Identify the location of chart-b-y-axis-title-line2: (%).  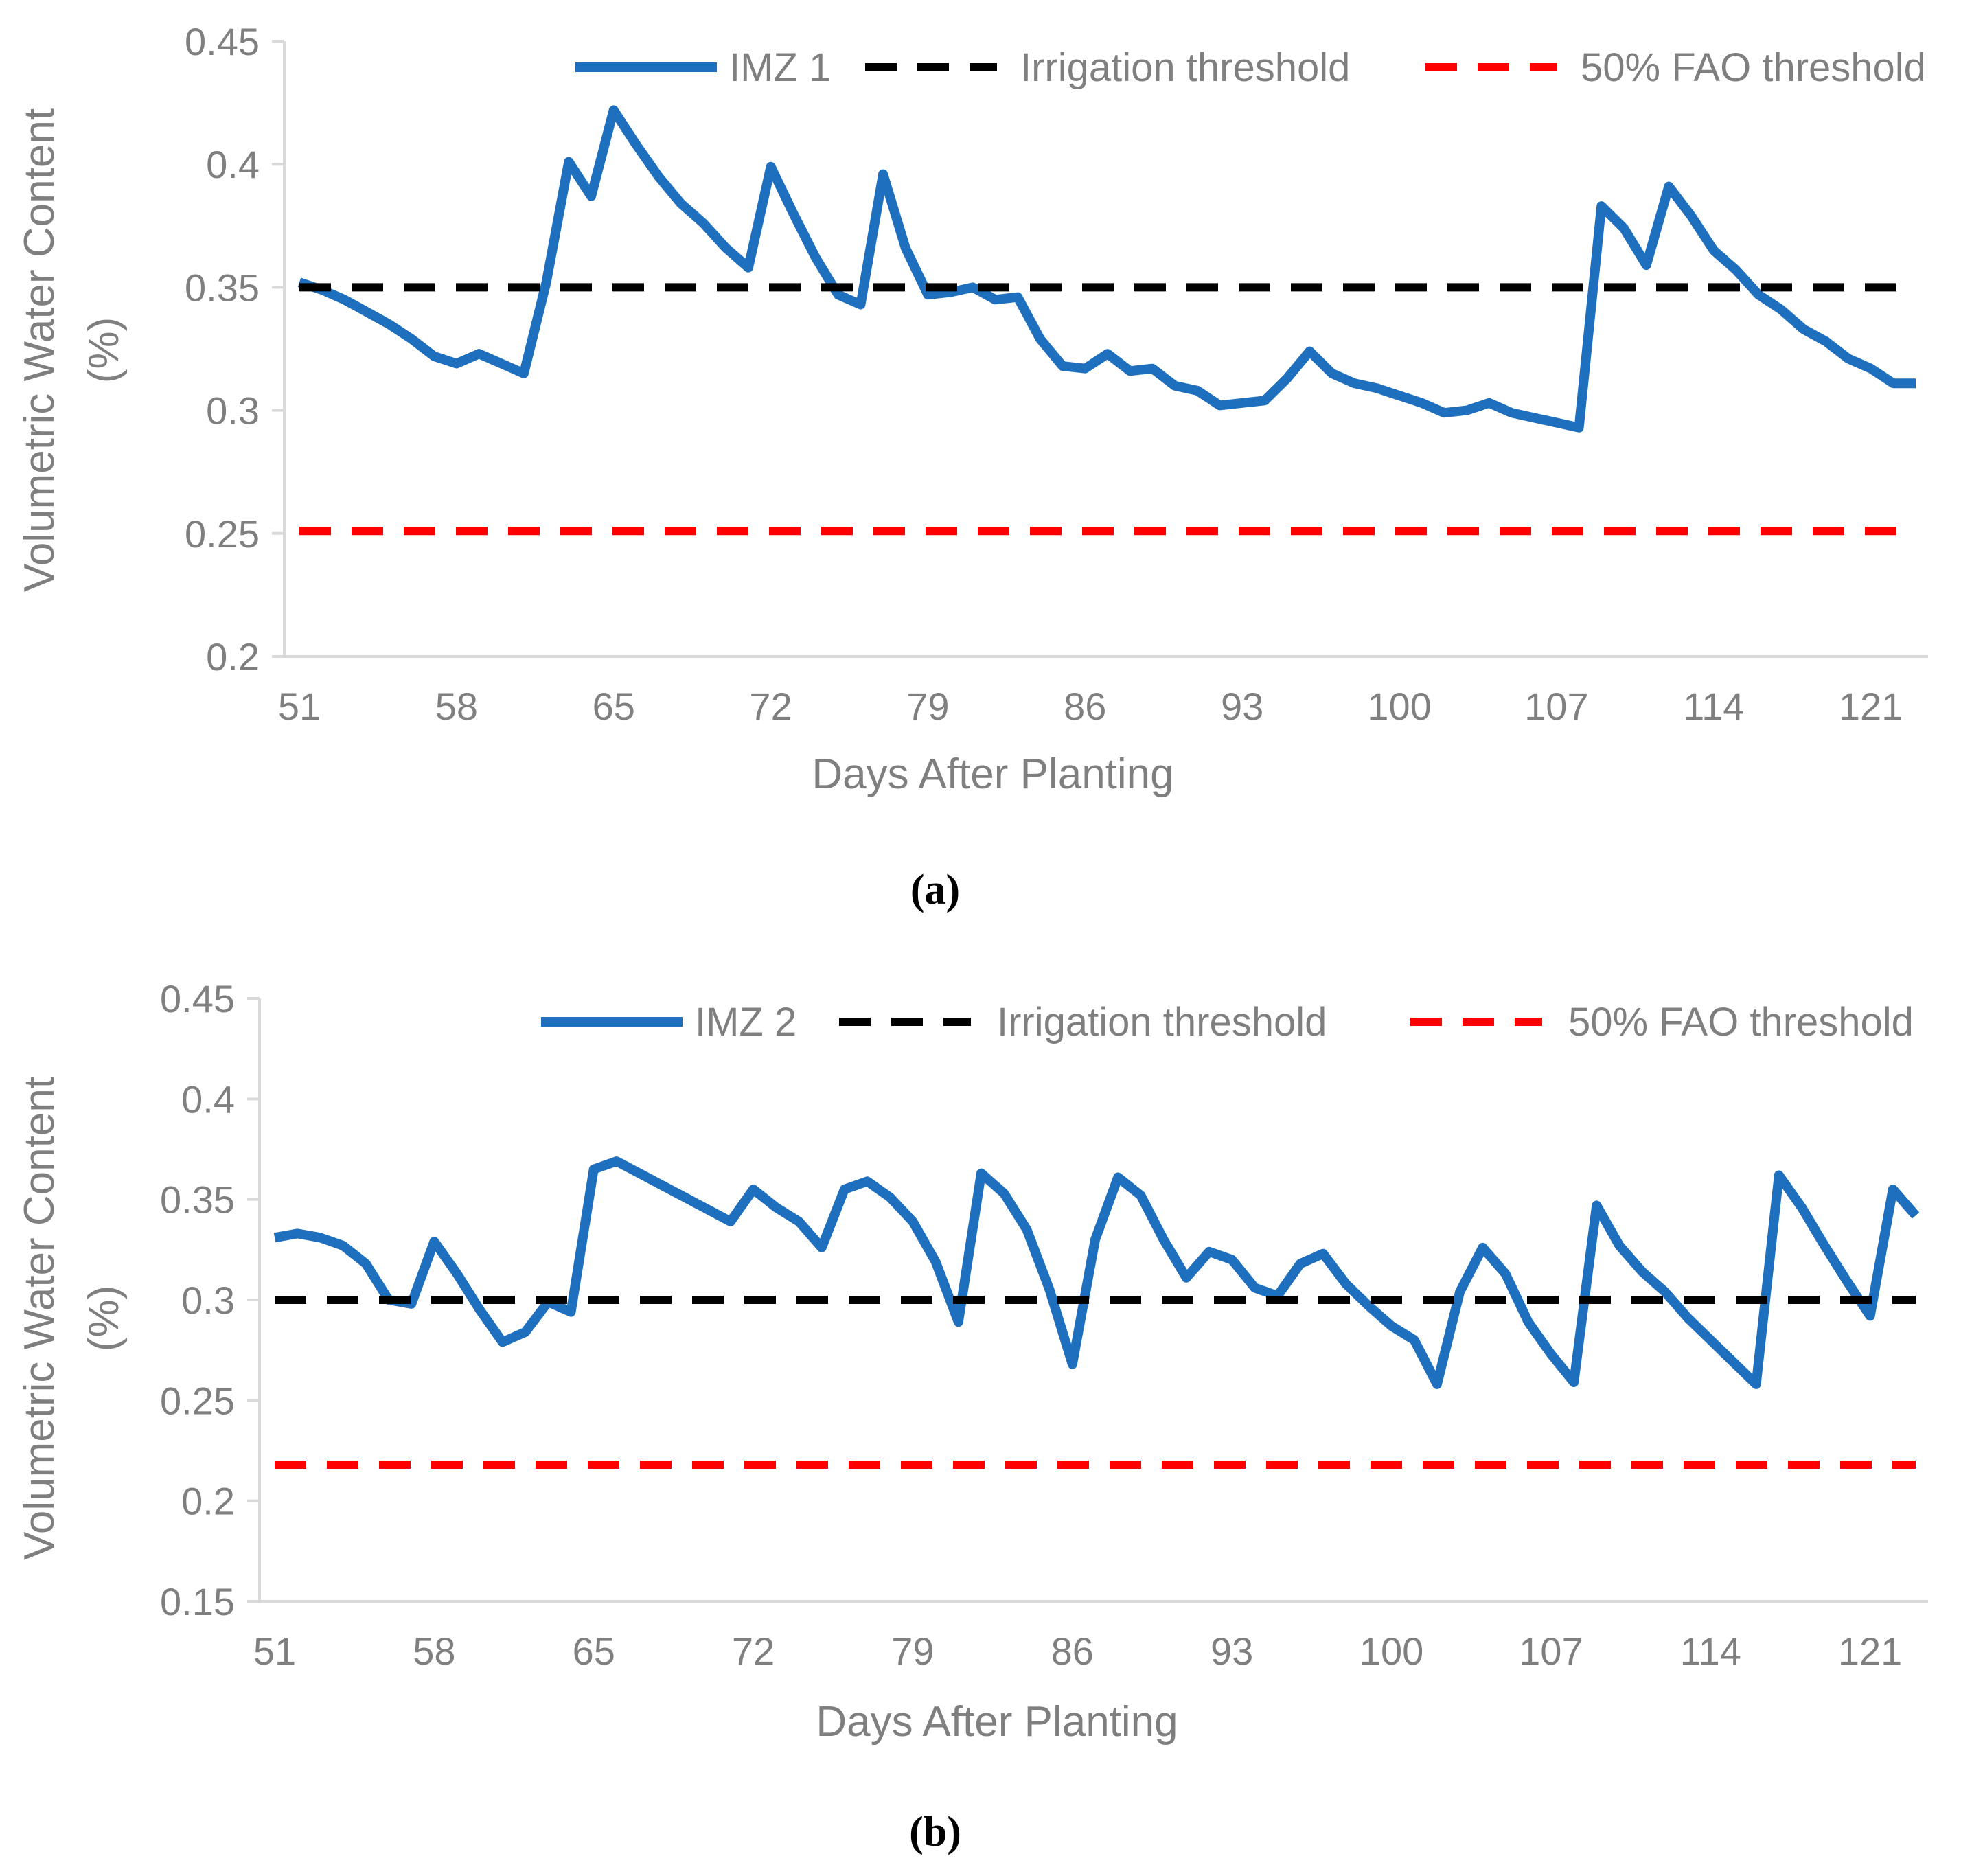
(104, 1318).